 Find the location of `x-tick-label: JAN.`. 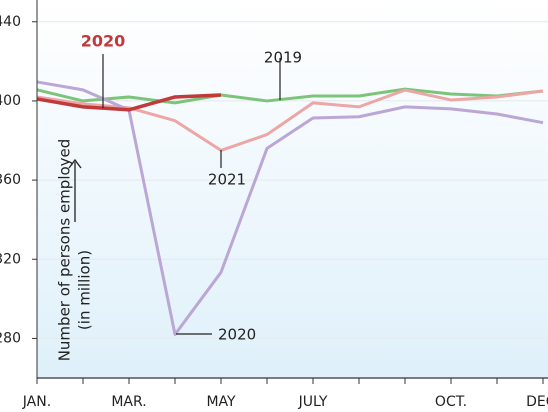

x-tick-label: JAN. is located at coordinates (36, 402).